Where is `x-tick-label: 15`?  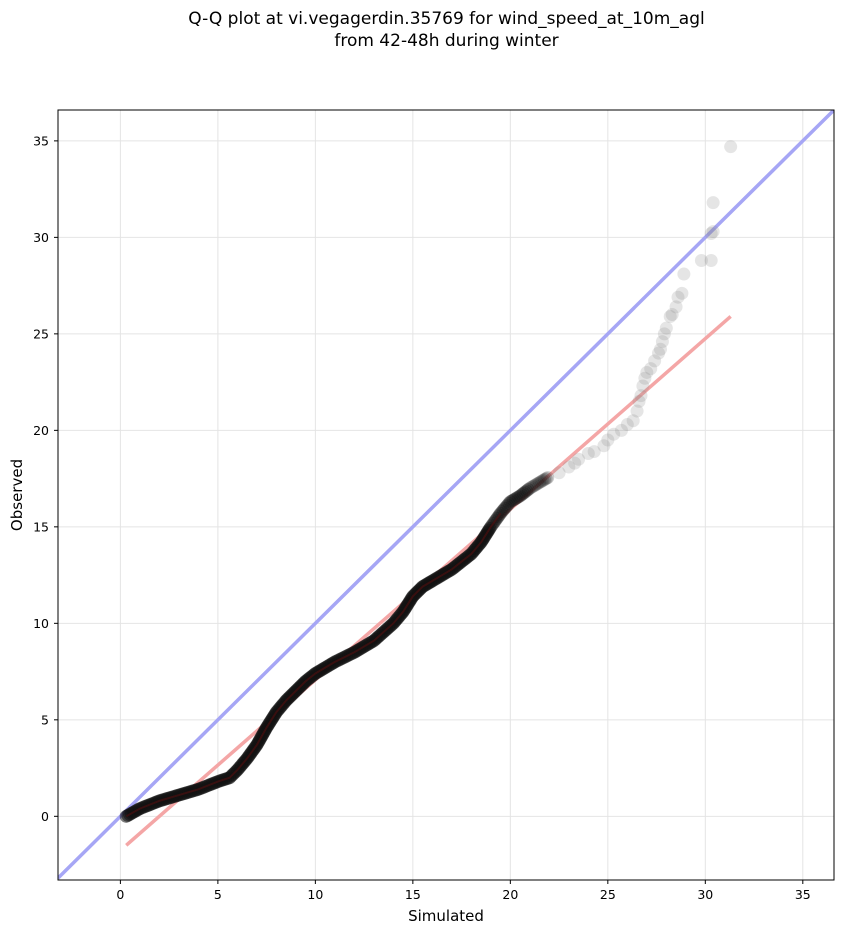
x-tick-label: 15 is located at coordinates (413, 894).